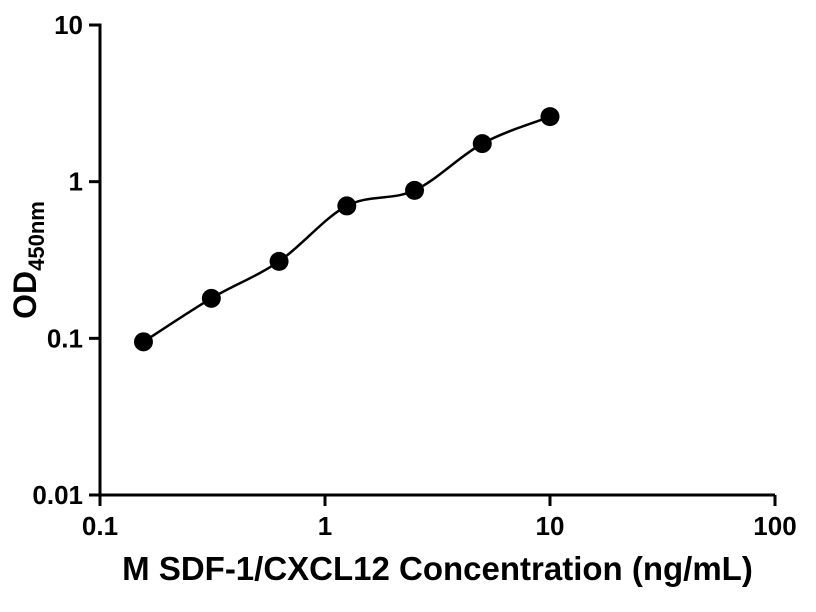  I want to click on y-tick-label: 10, so click(68, 25).